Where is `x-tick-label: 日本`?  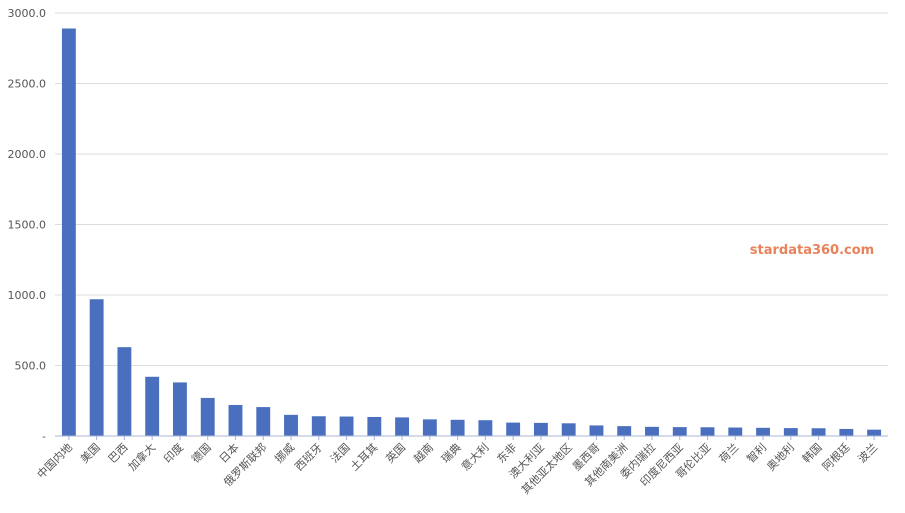 x-tick-label: 日本 is located at coordinates (228, 452).